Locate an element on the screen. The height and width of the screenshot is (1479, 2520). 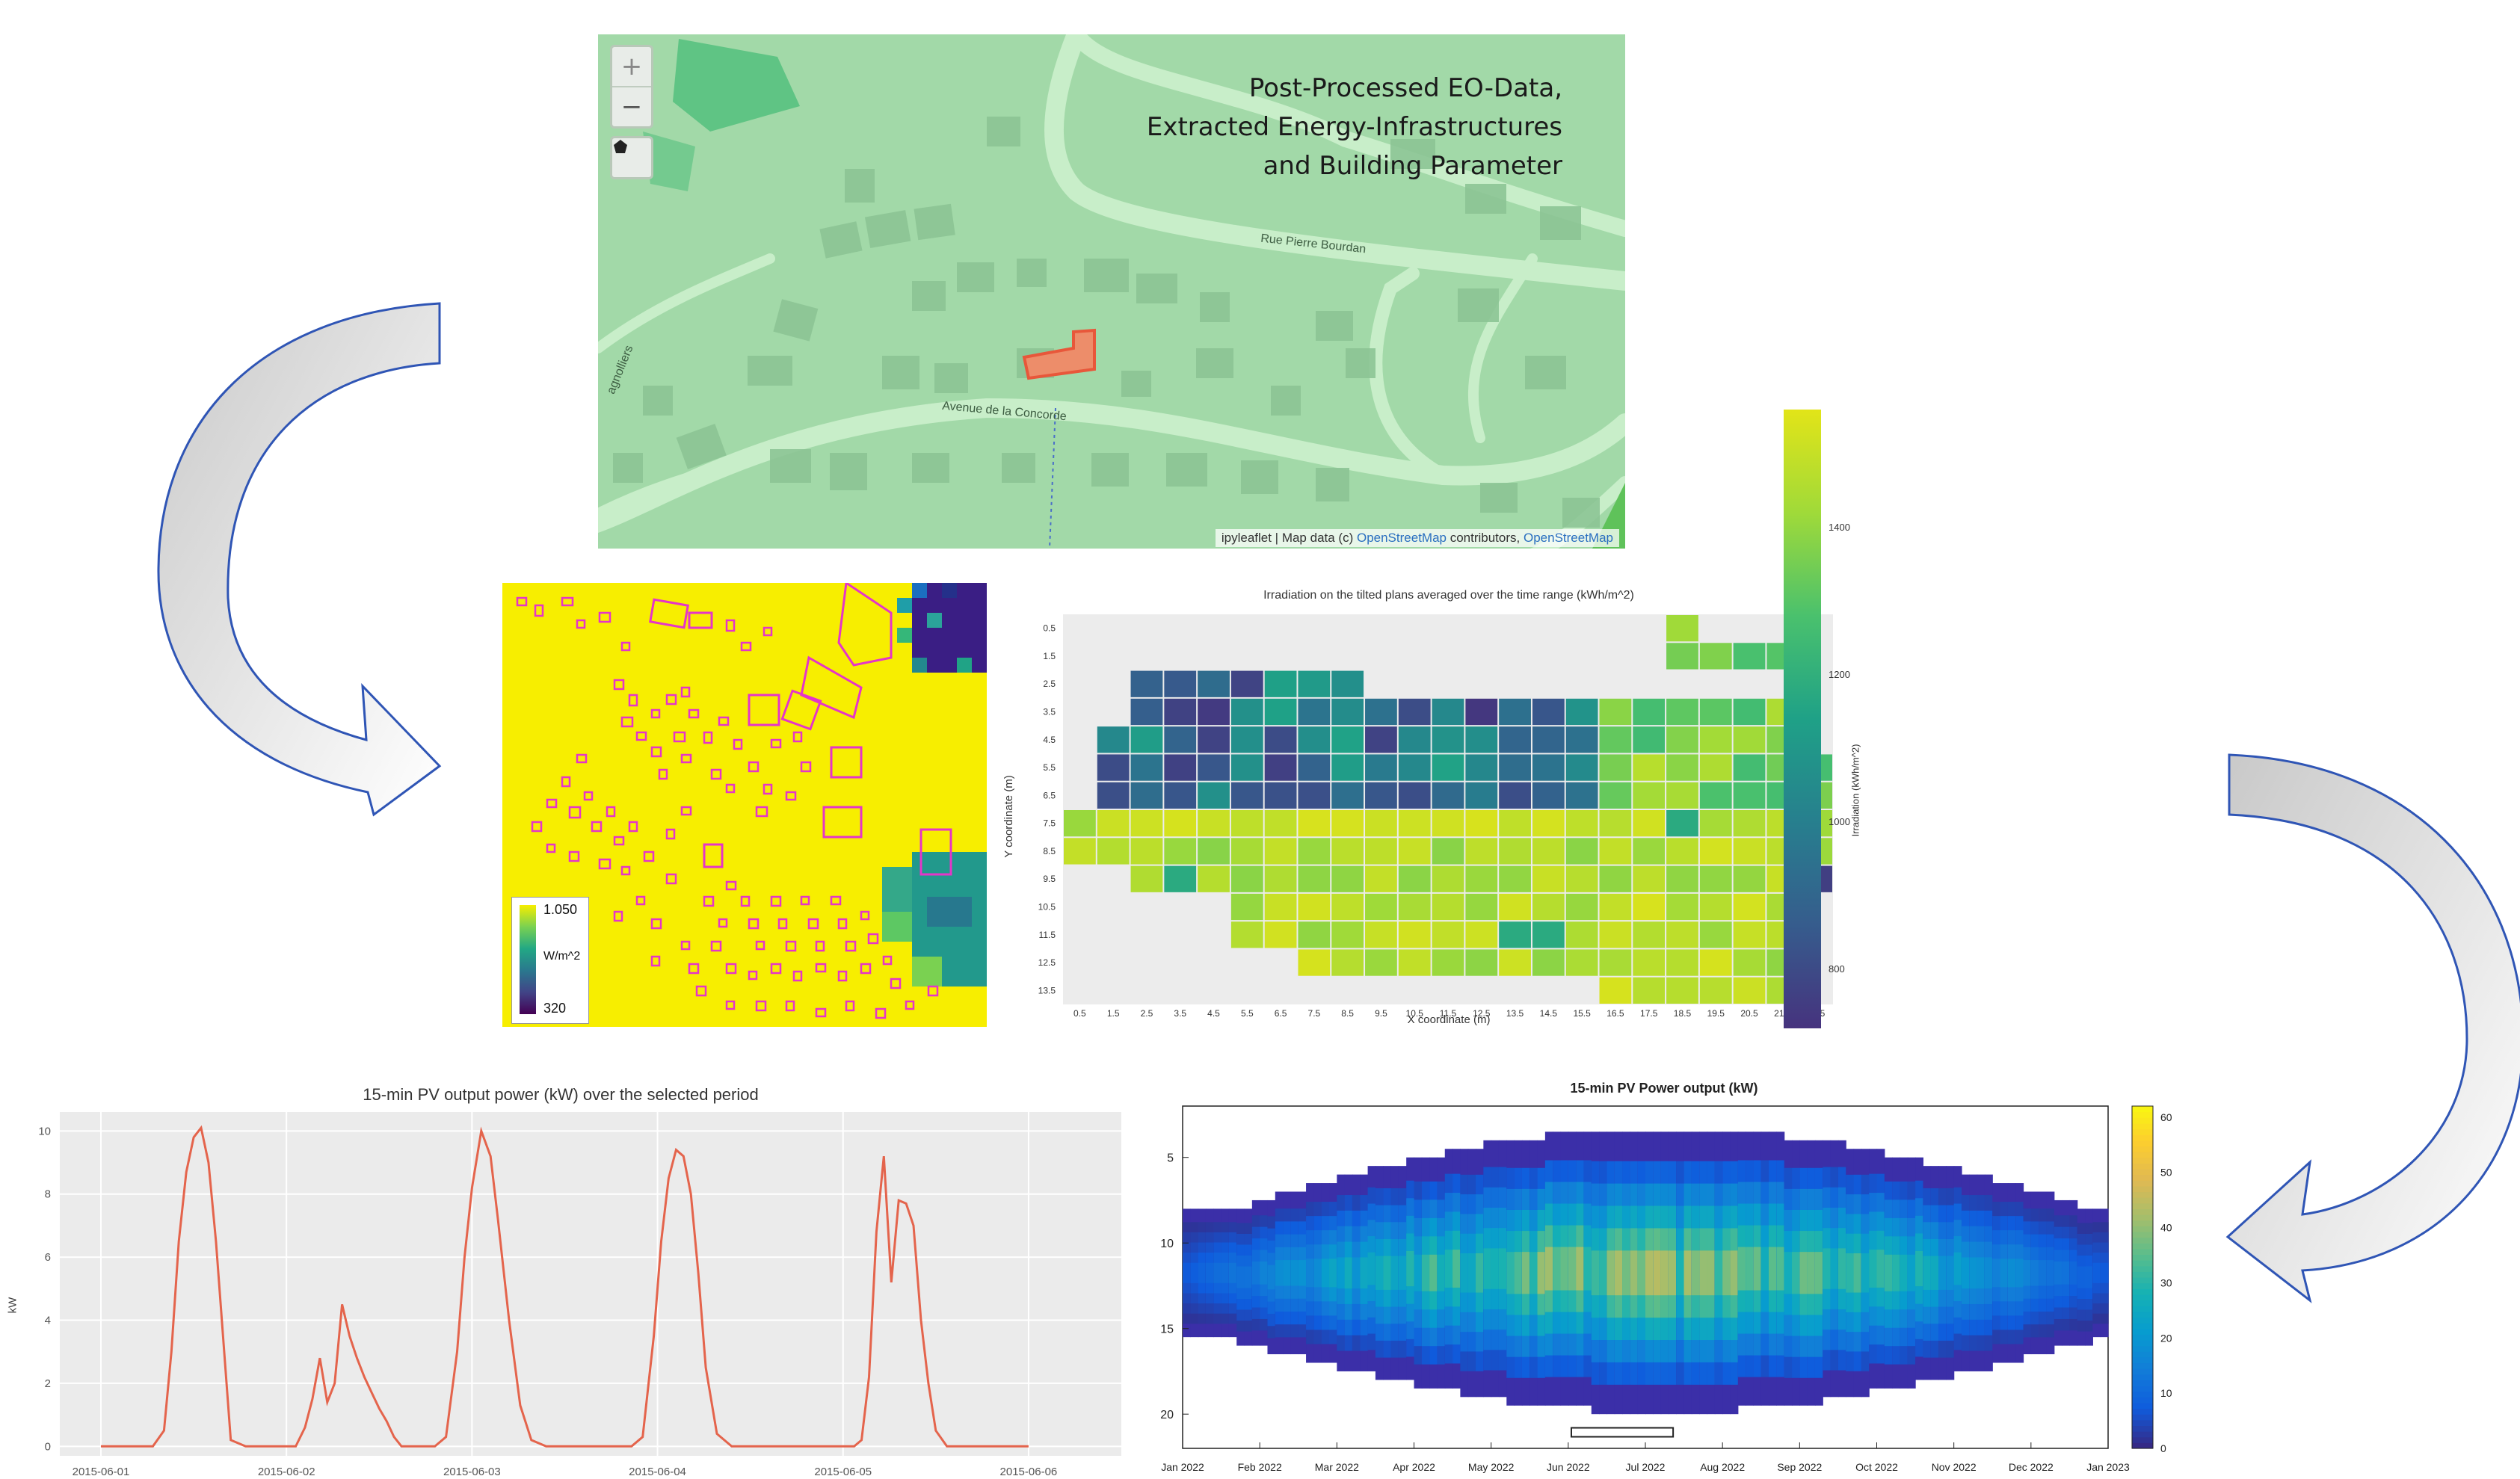
y-tick-label: 12.5 is located at coordinates (1047, 962).